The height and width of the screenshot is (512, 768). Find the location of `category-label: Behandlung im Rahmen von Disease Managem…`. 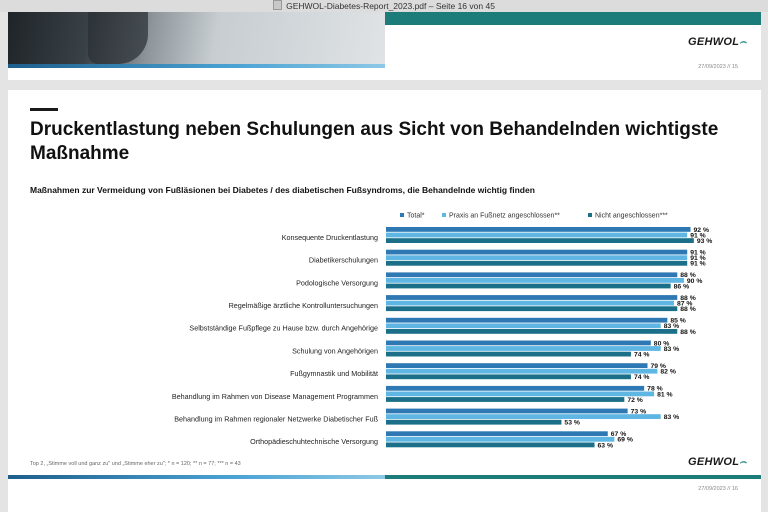

category-label: Behandlung im Rahmen von Disease Managem… is located at coordinates (275, 396).